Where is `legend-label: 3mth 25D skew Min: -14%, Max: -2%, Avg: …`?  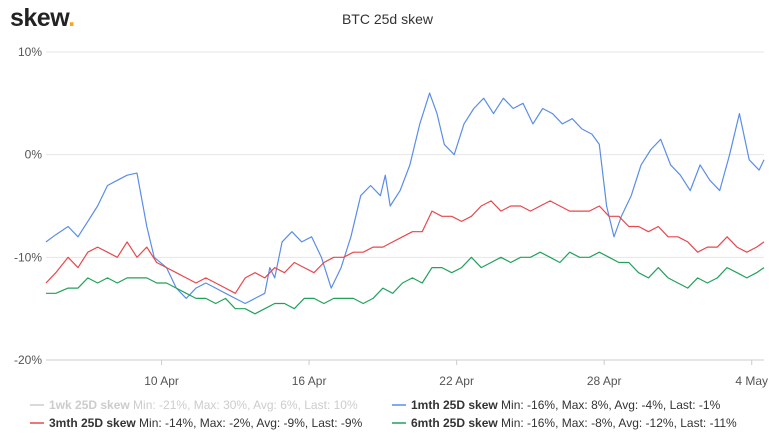
legend-label: 3mth 25D skew Min: -14%, Max: -2%, Avg: … is located at coordinates (206, 423).